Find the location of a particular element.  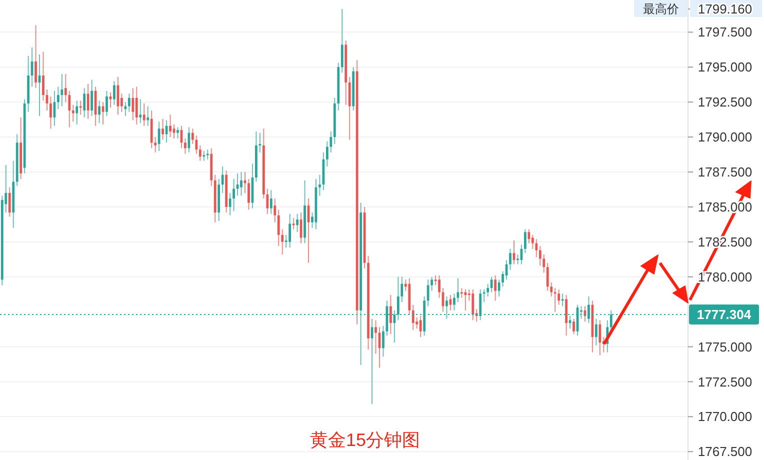

y-tick-label: 1770.000 is located at coordinates (725, 416).